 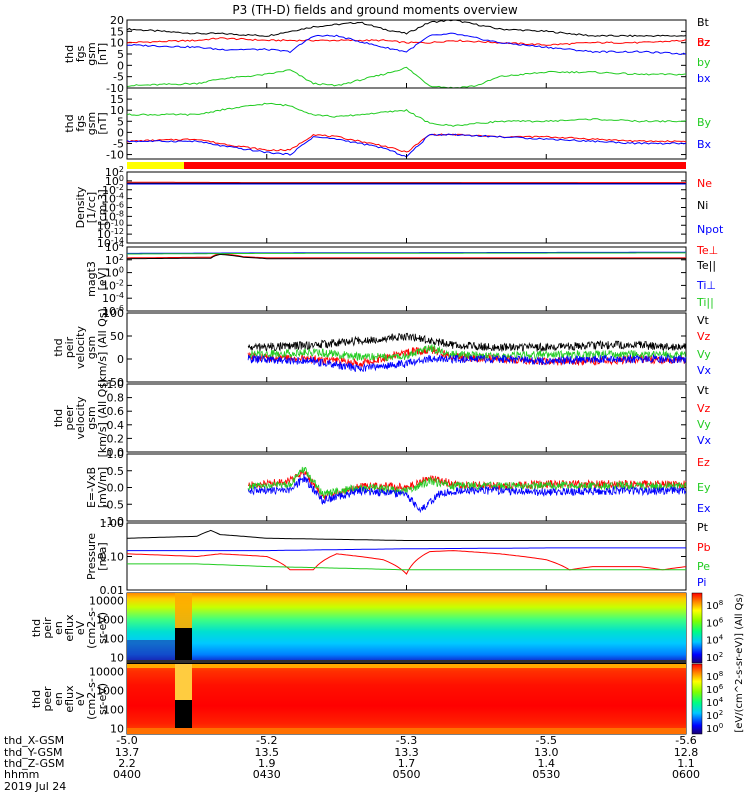 I want to click on y-axis-label: E=-VxB[mV/m], so click(x=97, y=487).